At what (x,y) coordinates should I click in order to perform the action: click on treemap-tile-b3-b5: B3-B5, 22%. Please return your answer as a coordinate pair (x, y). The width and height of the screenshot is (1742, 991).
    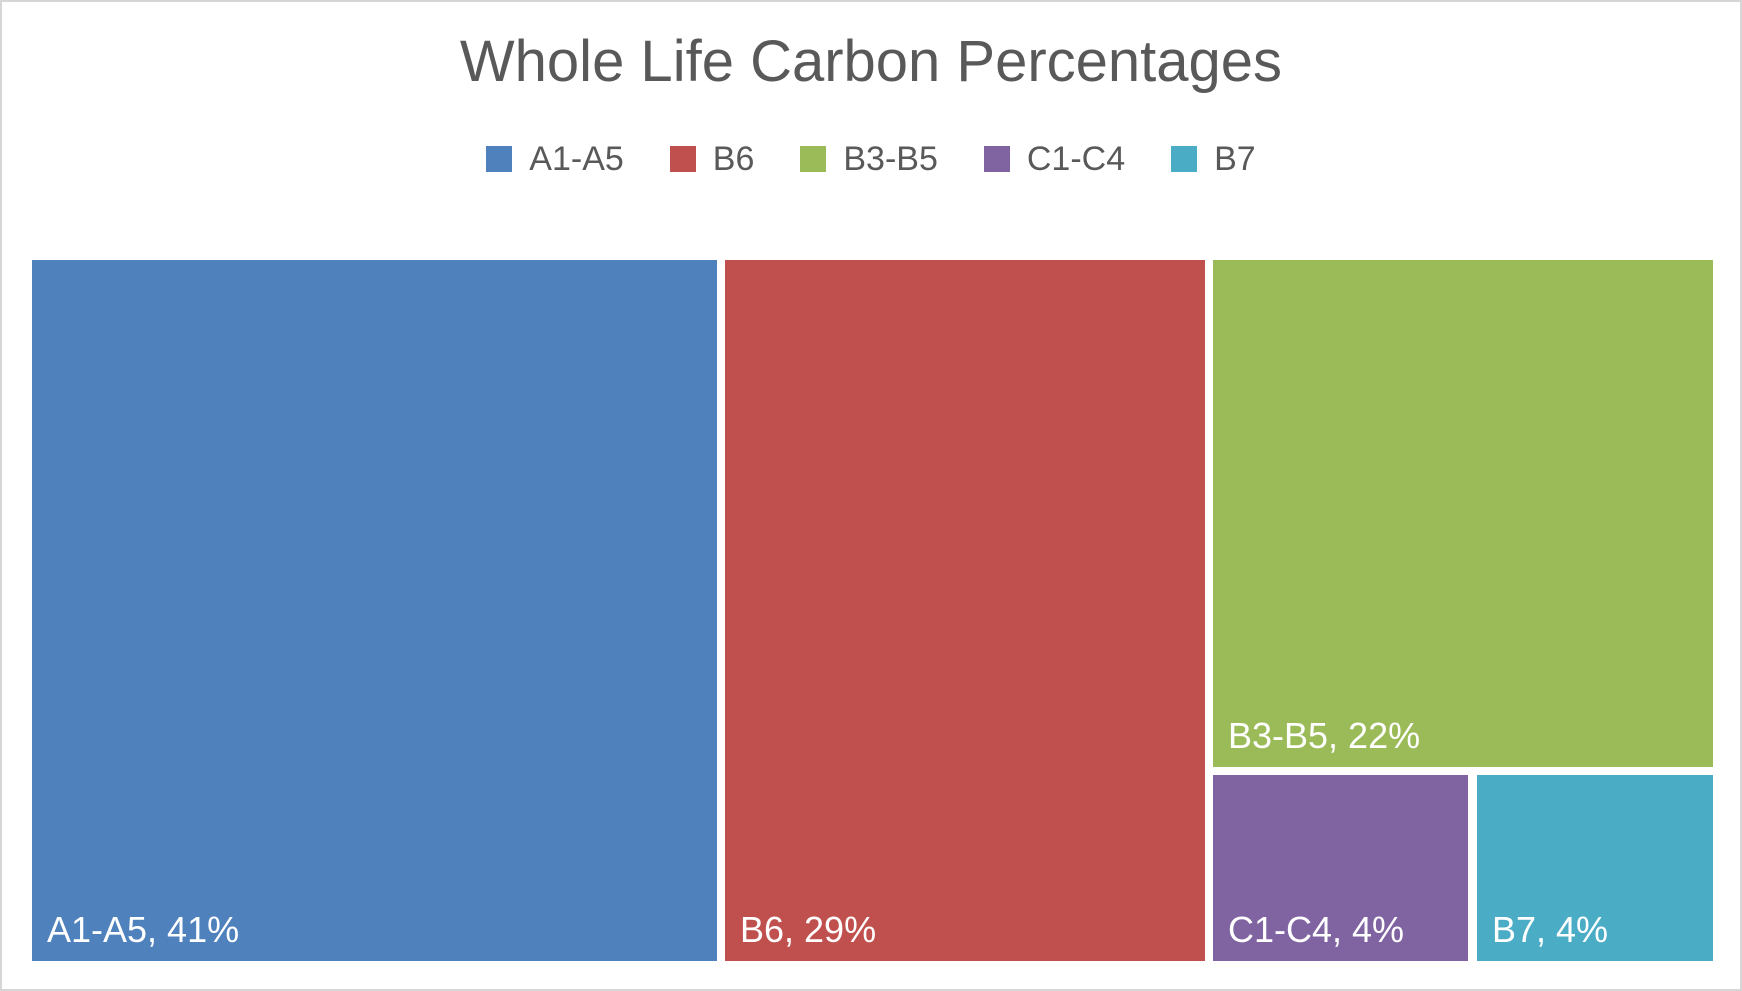
    Looking at the image, I should click on (1463, 513).